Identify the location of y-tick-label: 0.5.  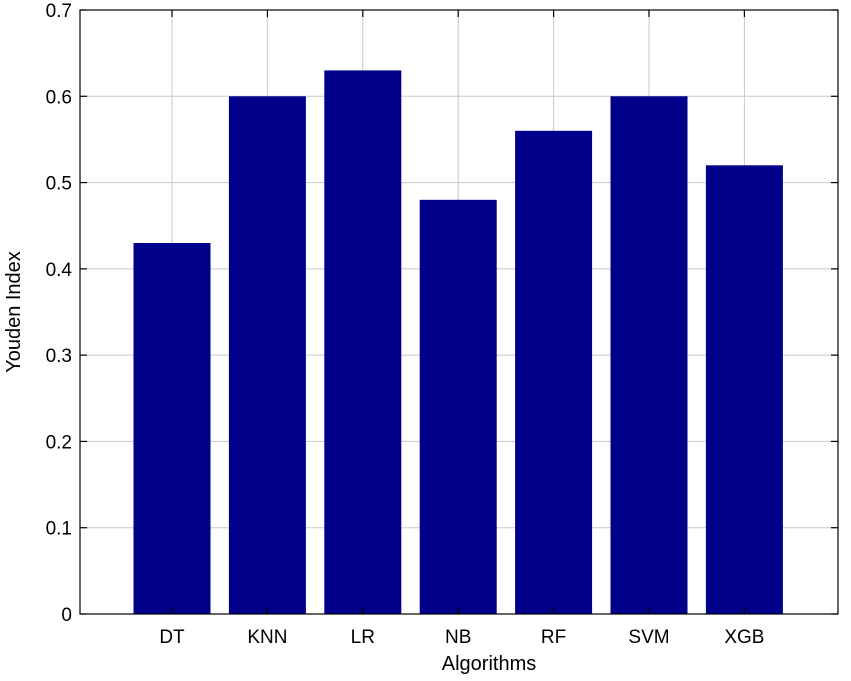
(59, 184).